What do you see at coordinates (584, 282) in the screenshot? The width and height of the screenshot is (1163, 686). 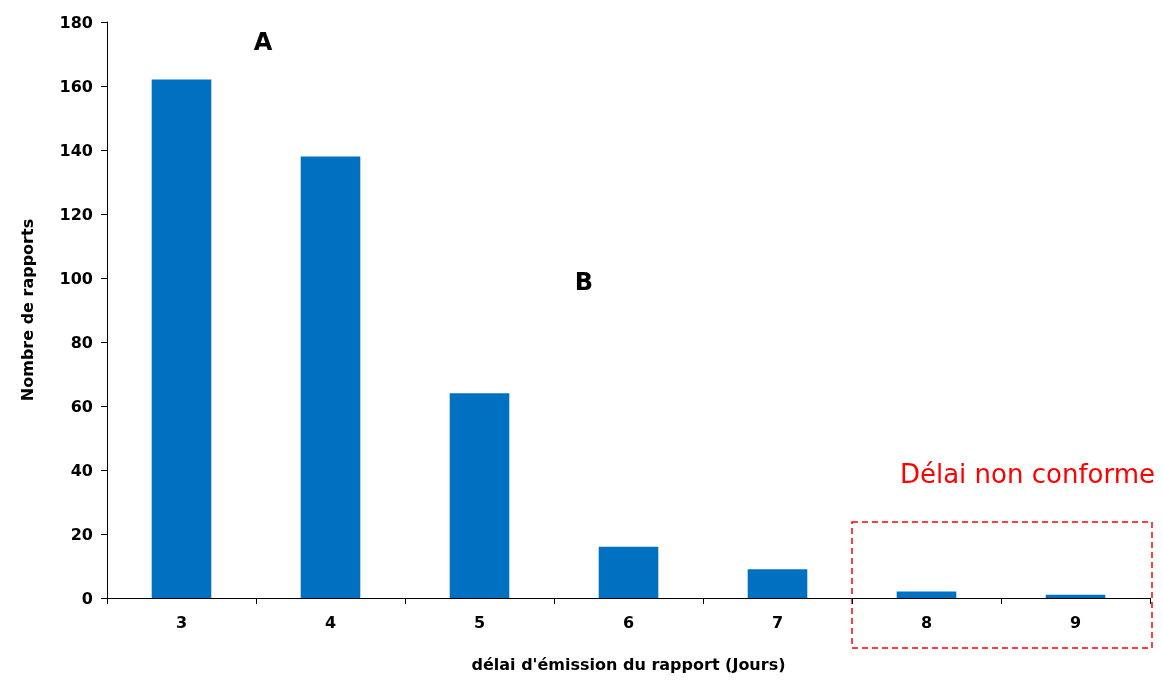 I see `annotation: B` at bounding box center [584, 282].